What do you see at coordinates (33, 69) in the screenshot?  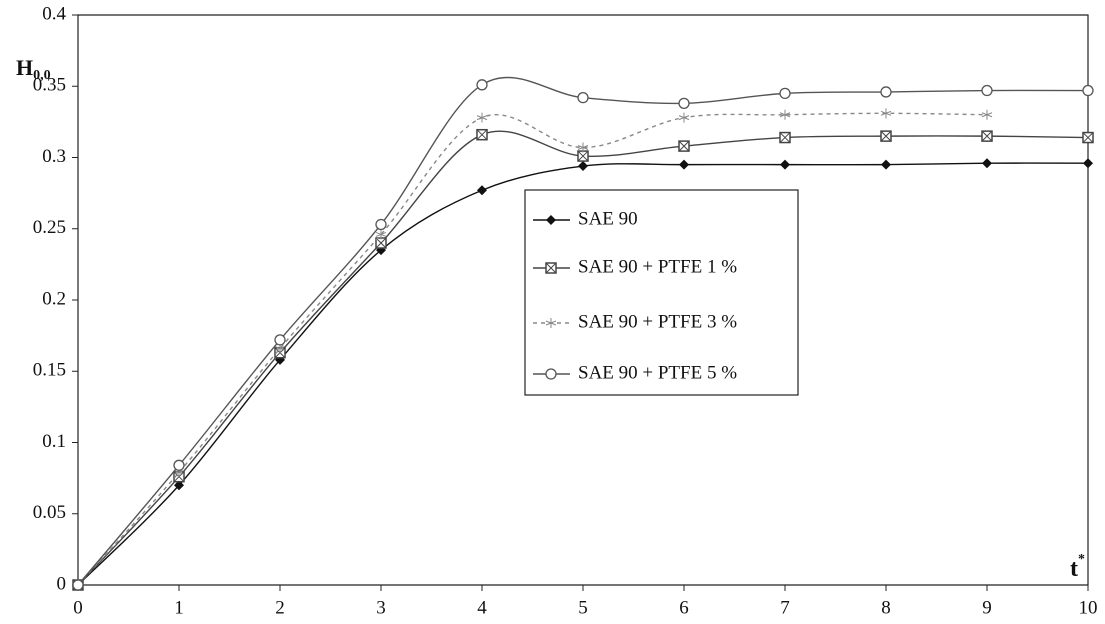 I see `y-axis-label: H0,0` at bounding box center [33, 69].